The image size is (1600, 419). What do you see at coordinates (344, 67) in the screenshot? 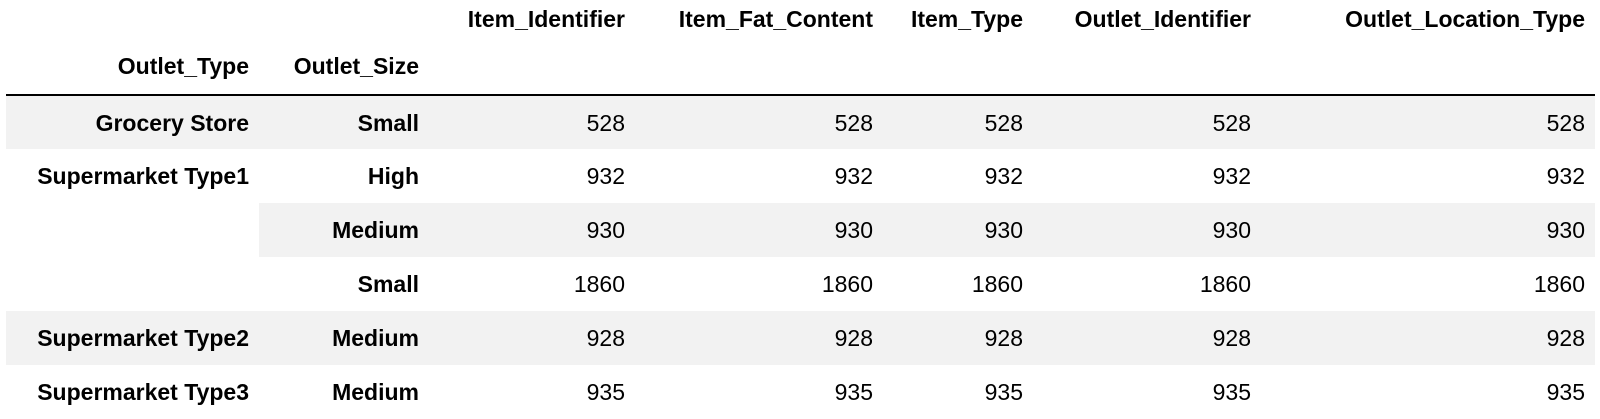
I see `index-name-header: Outlet_Size` at bounding box center [344, 67].